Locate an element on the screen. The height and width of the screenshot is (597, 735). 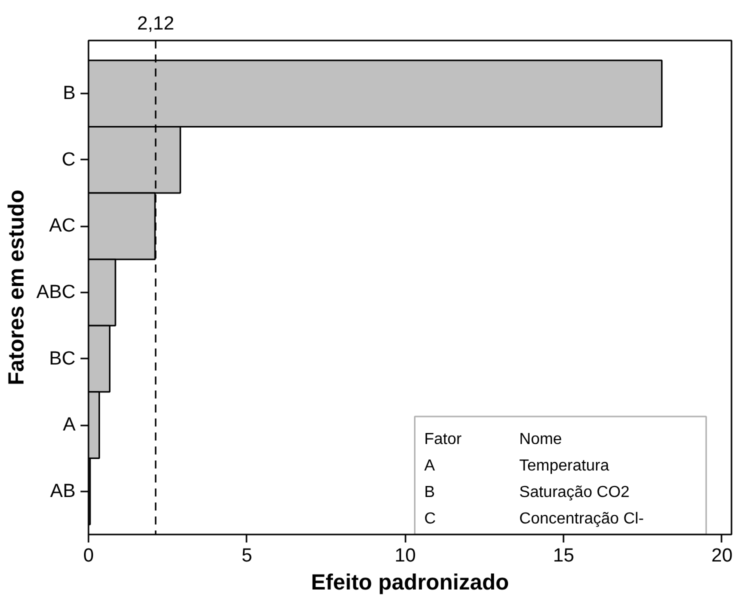
x-tick-label: 15 is located at coordinates (563, 556).